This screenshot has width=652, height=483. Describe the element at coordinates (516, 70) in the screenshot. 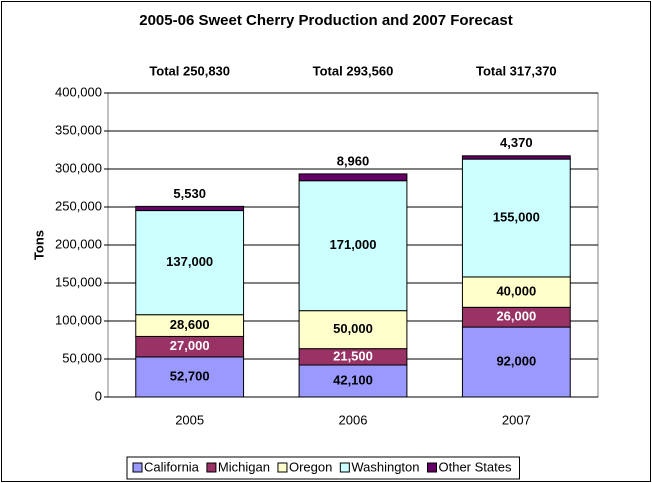

I see `total-annotation: Total 317,370` at that location.